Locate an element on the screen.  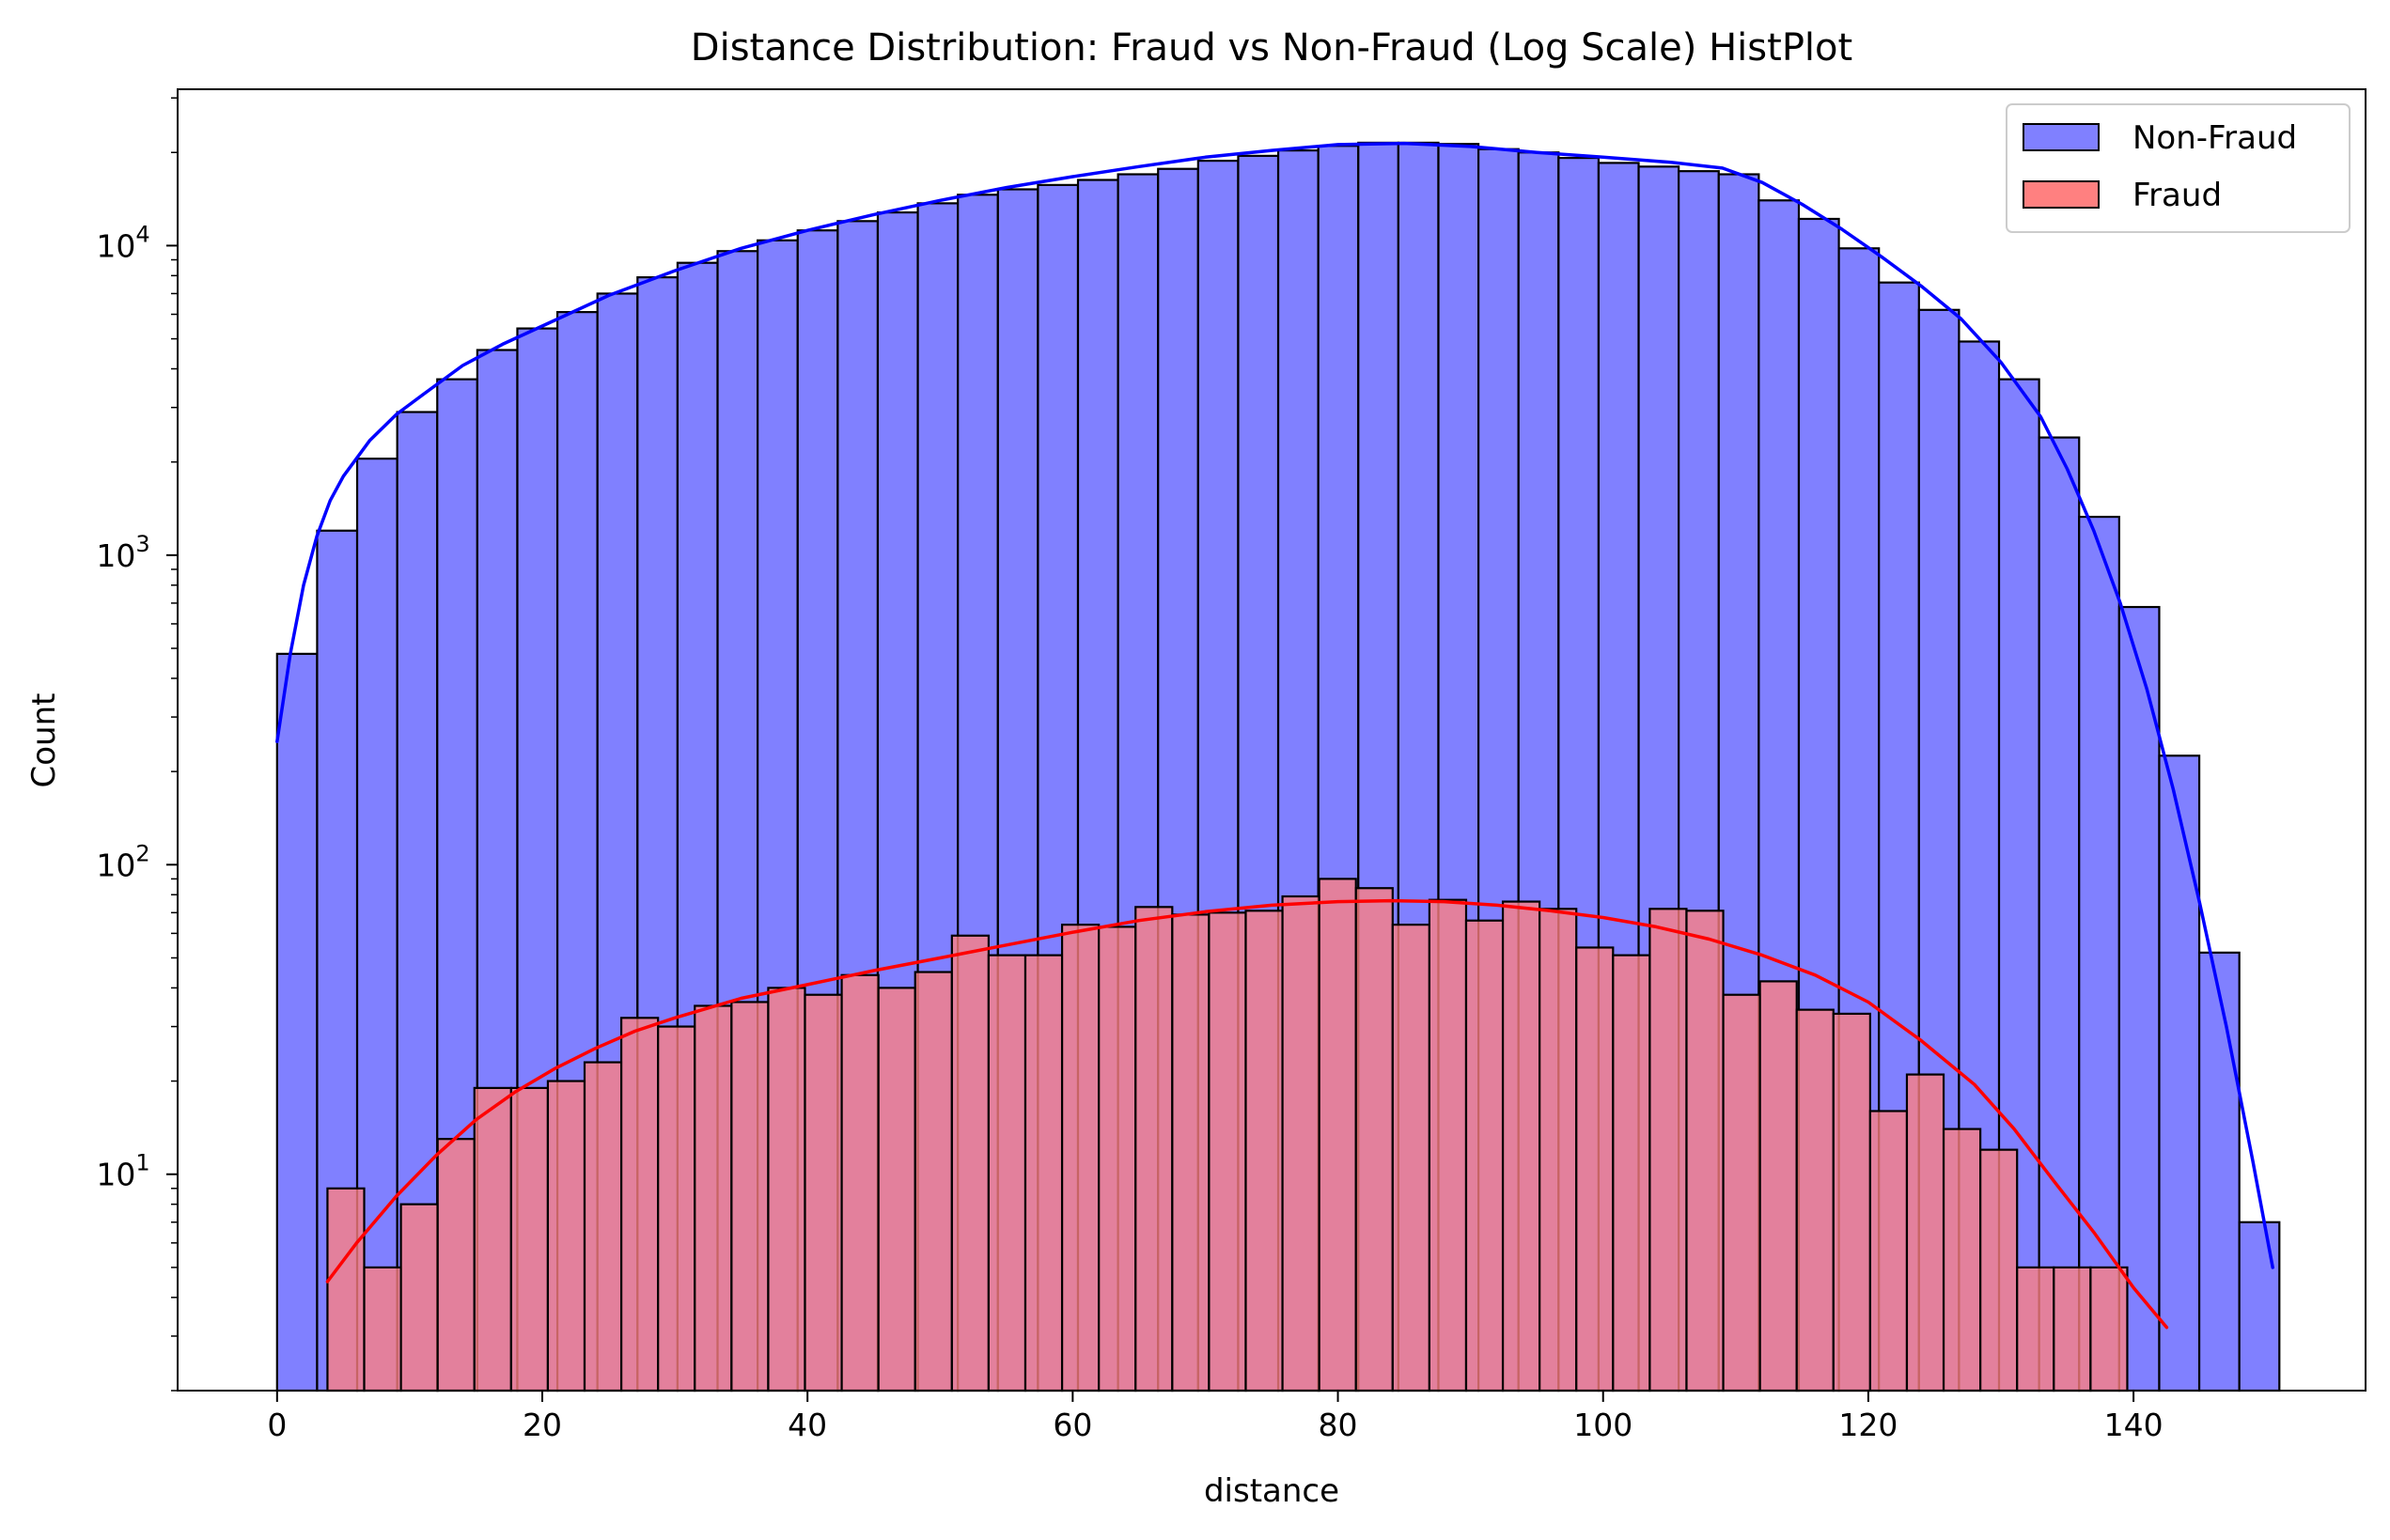
x-tick-label: 80 is located at coordinates (1339, 1425).